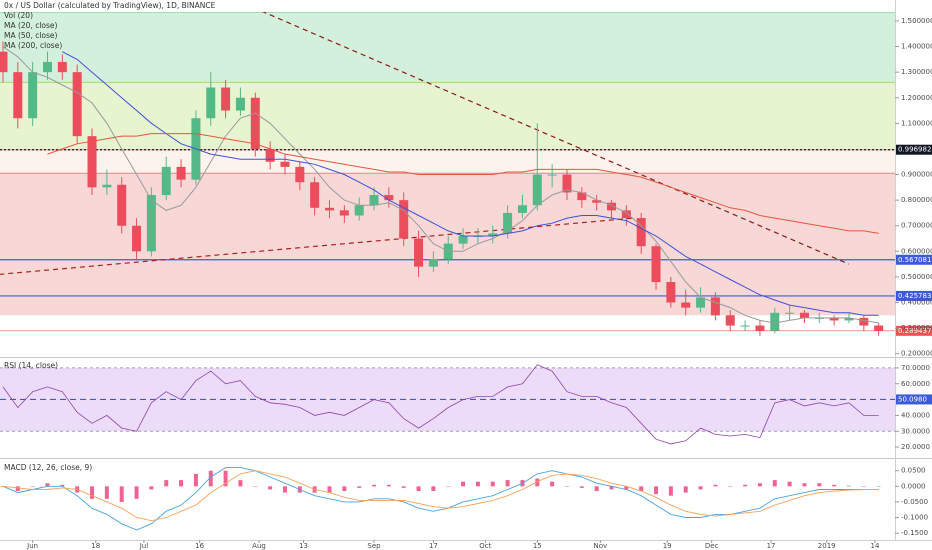 This screenshot has width=932, height=550. Describe the element at coordinates (95, 546) in the screenshot. I see `x-tick-label: 18` at that location.